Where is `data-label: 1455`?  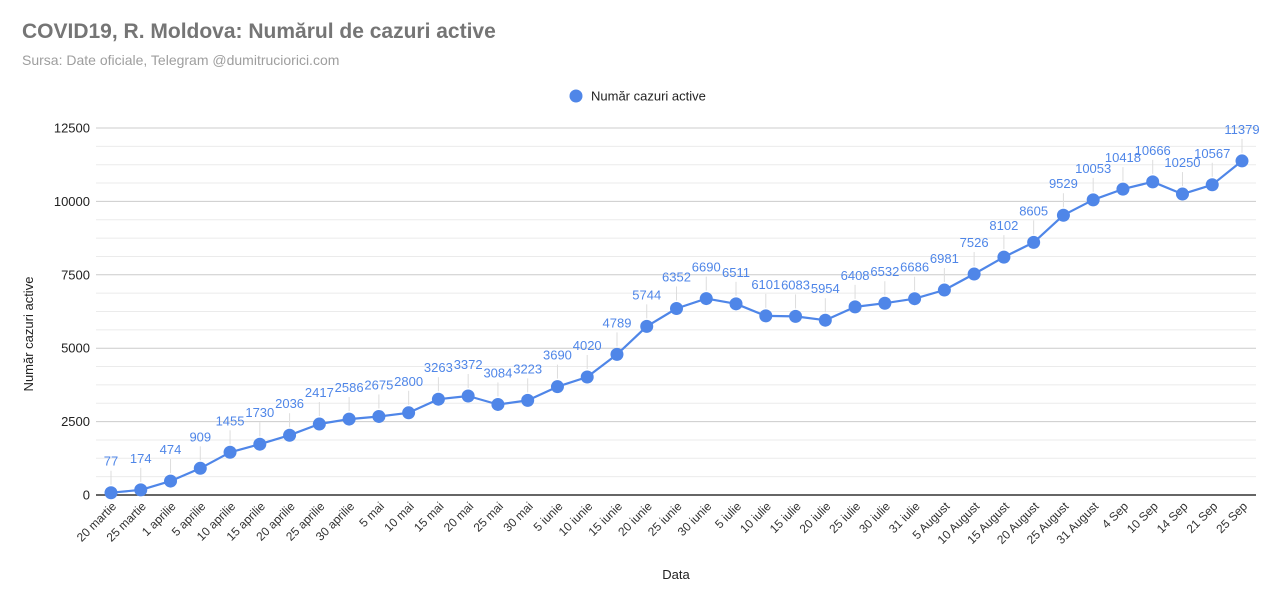 data-label: 1455 is located at coordinates (230, 420).